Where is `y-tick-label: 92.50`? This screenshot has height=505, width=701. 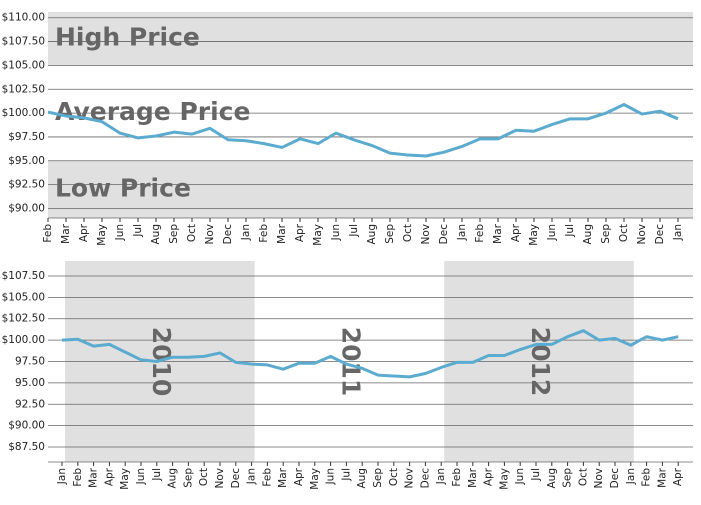
y-tick-label: 92.50 is located at coordinates (30, 404).